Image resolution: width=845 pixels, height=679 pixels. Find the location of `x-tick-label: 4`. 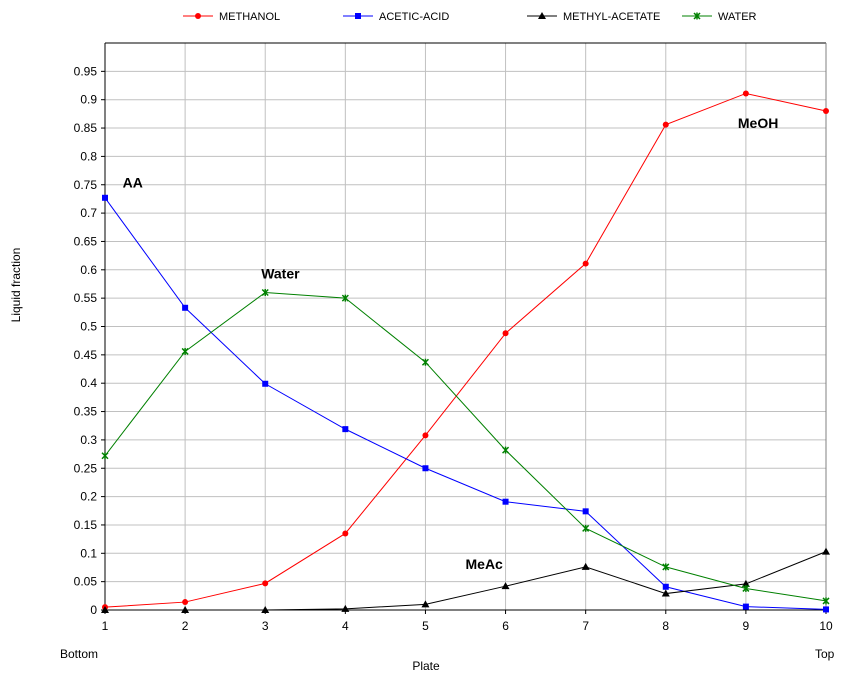

x-tick-label: 4 is located at coordinates (345, 626).